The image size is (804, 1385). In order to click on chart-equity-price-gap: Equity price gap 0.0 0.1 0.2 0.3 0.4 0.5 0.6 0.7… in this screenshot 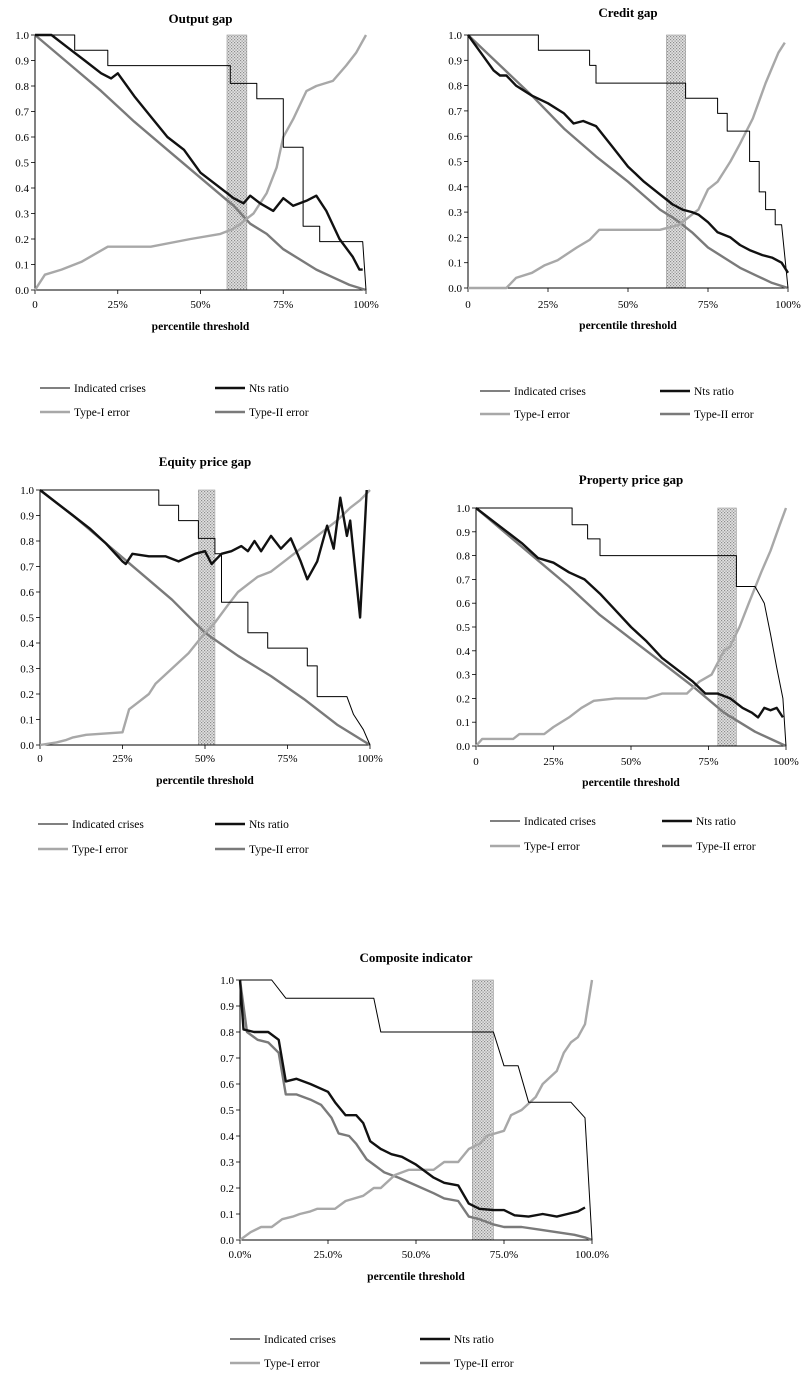, I will do `click(201, 655)`.